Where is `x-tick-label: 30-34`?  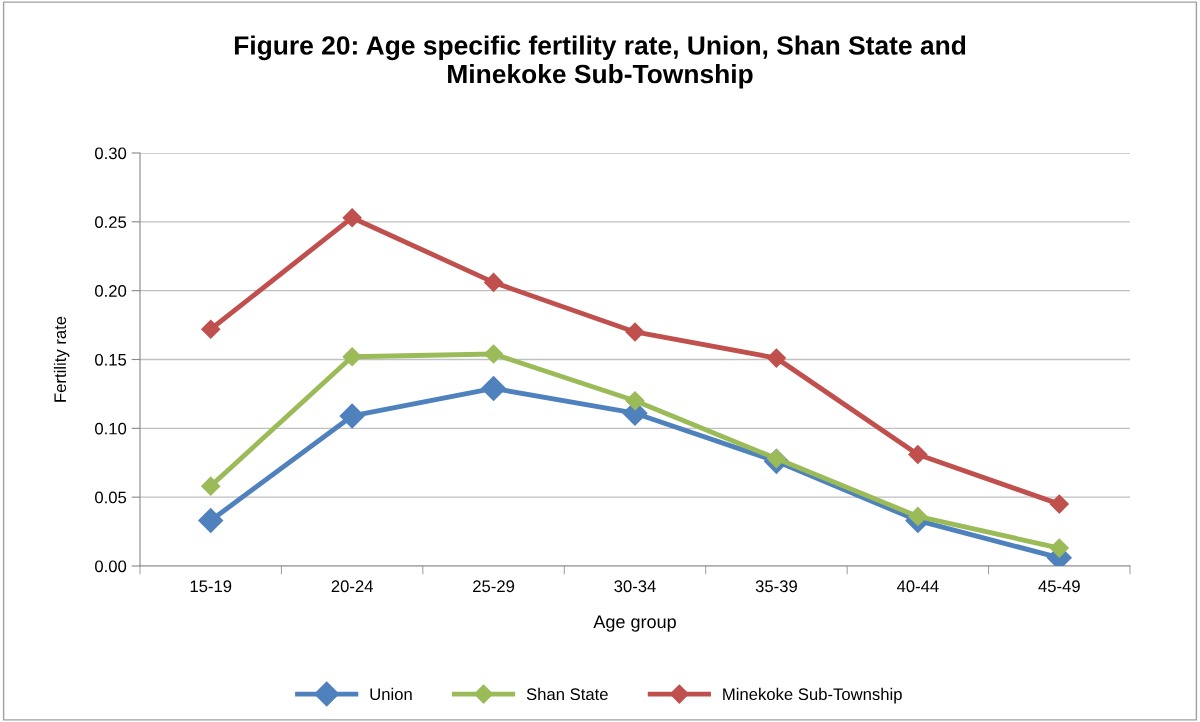
x-tick-label: 30-34 is located at coordinates (635, 586).